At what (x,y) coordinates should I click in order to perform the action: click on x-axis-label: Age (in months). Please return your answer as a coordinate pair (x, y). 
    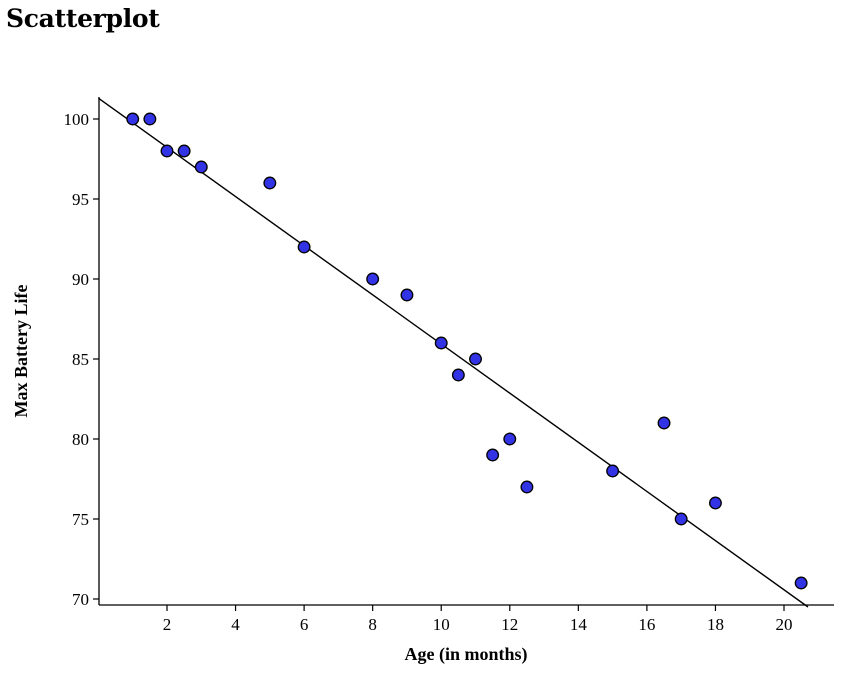
    Looking at the image, I should click on (465, 654).